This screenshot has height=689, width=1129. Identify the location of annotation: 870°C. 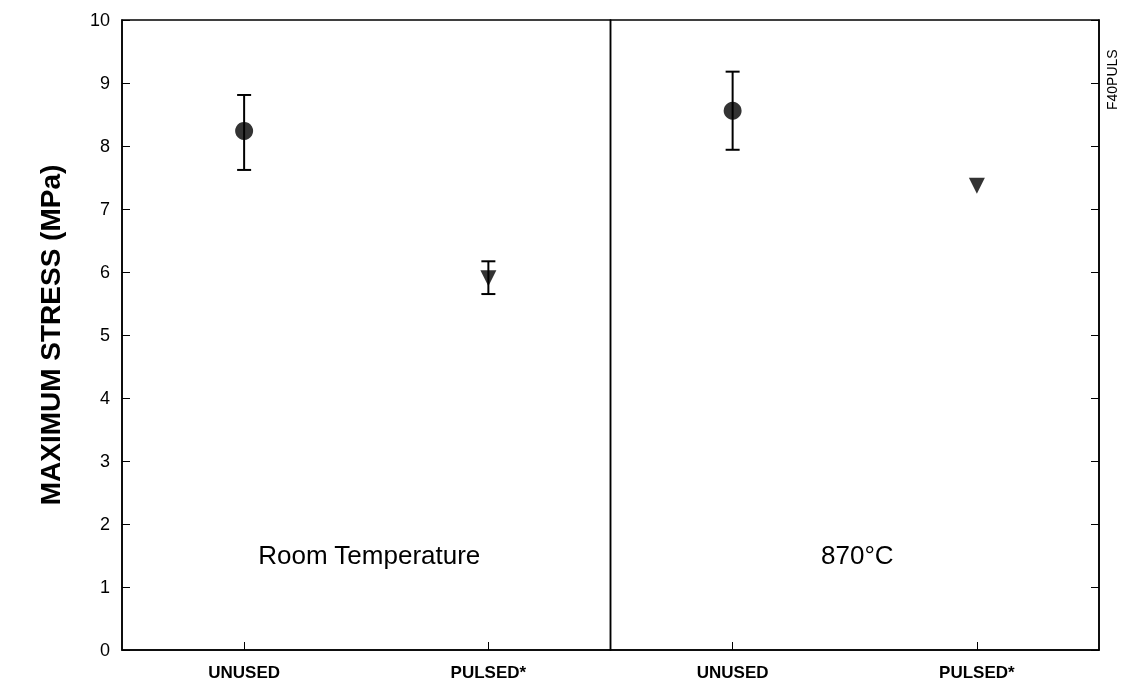
(857, 555).